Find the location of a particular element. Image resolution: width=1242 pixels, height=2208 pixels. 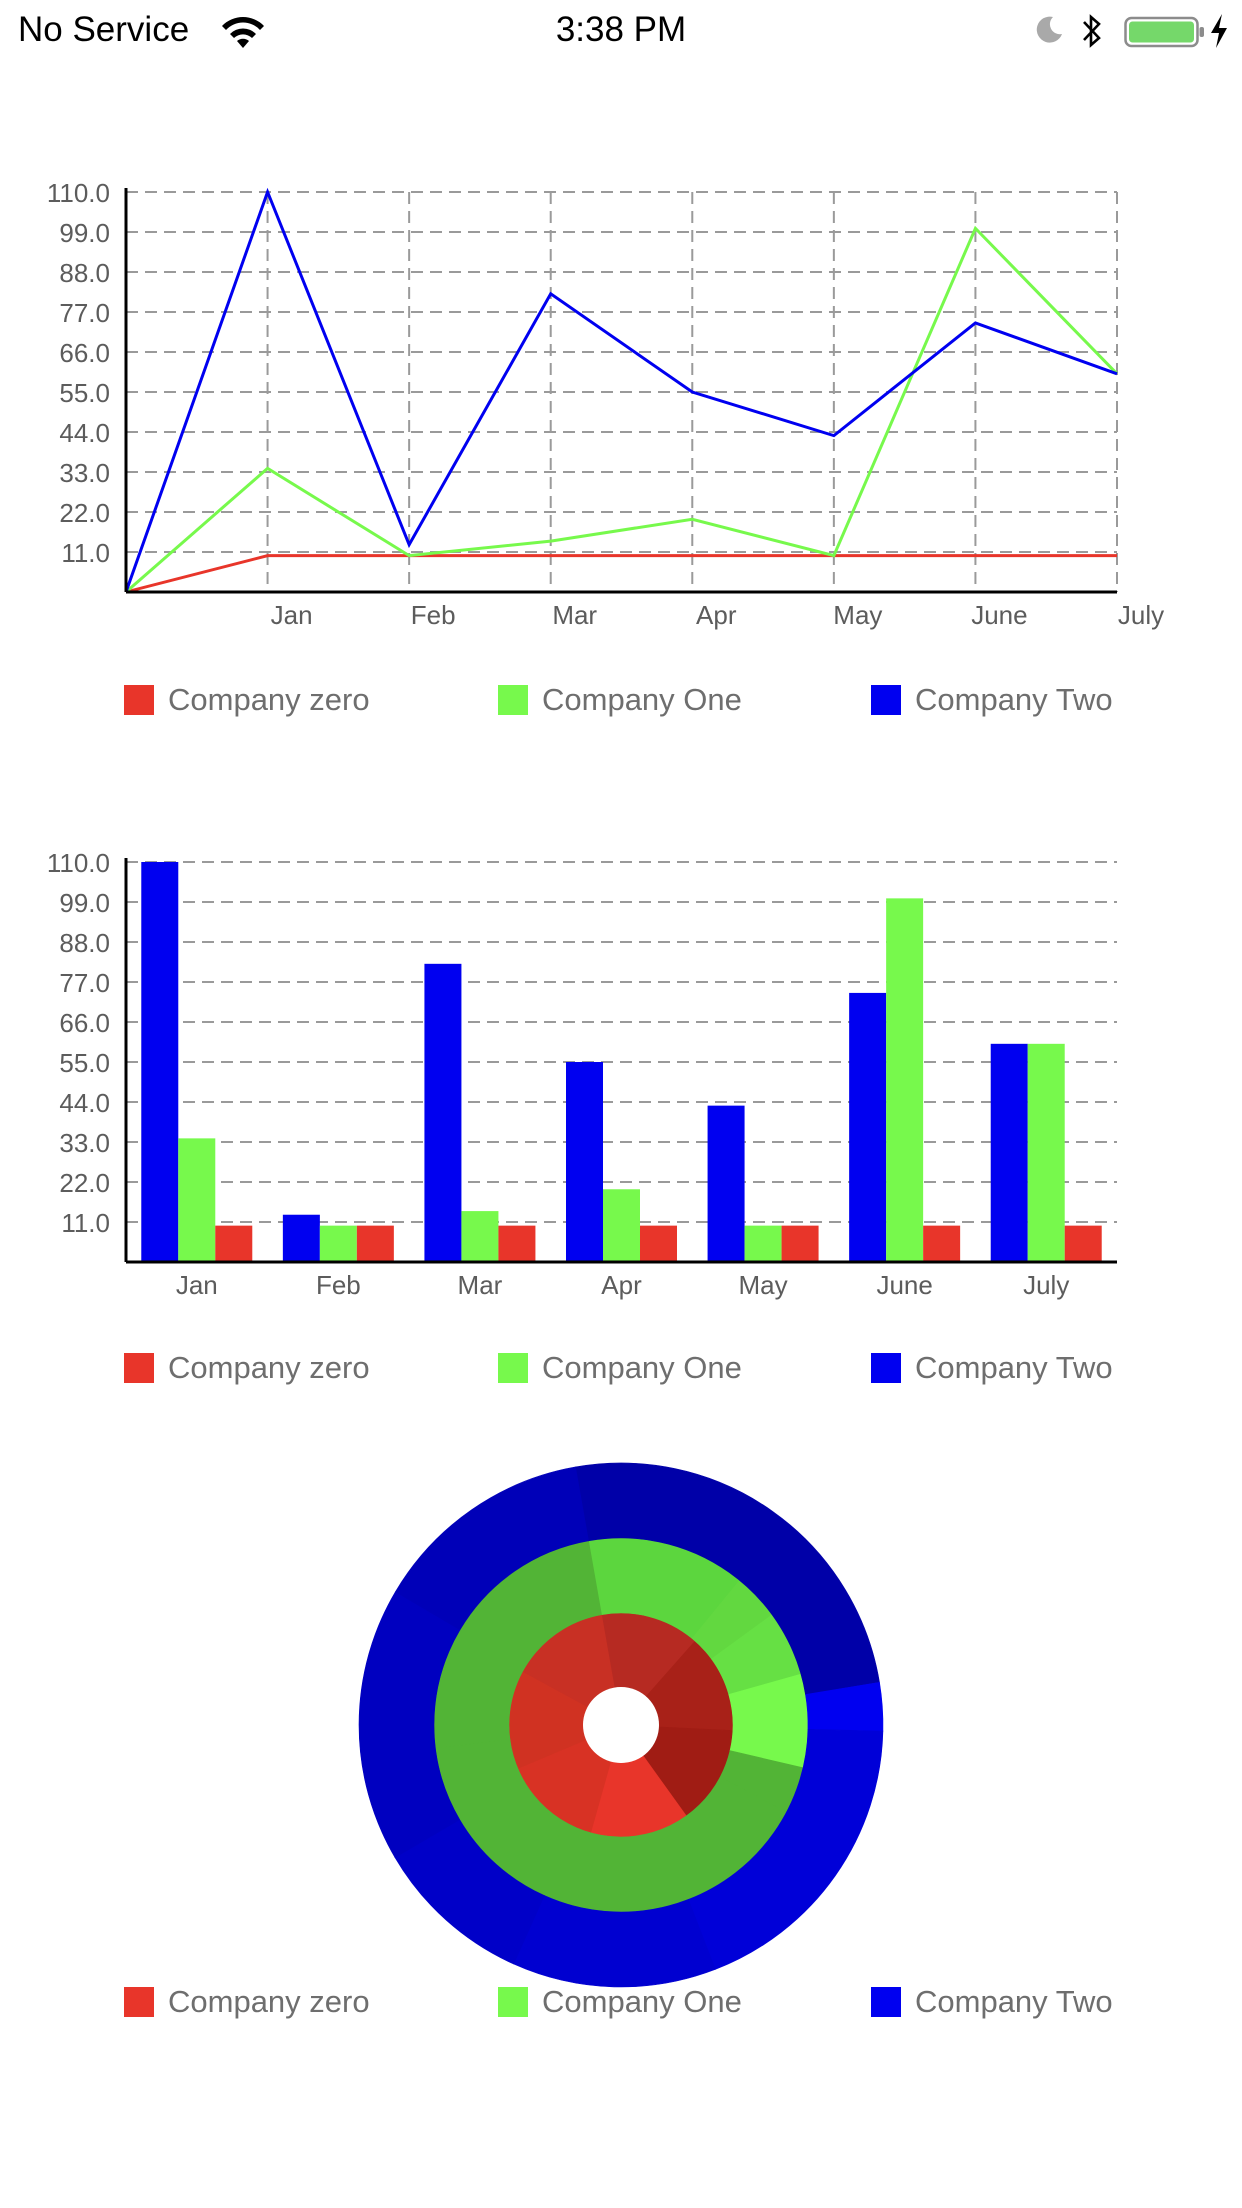

status-bar: No Service 3:38 PM is located at coordinates (621, 30).